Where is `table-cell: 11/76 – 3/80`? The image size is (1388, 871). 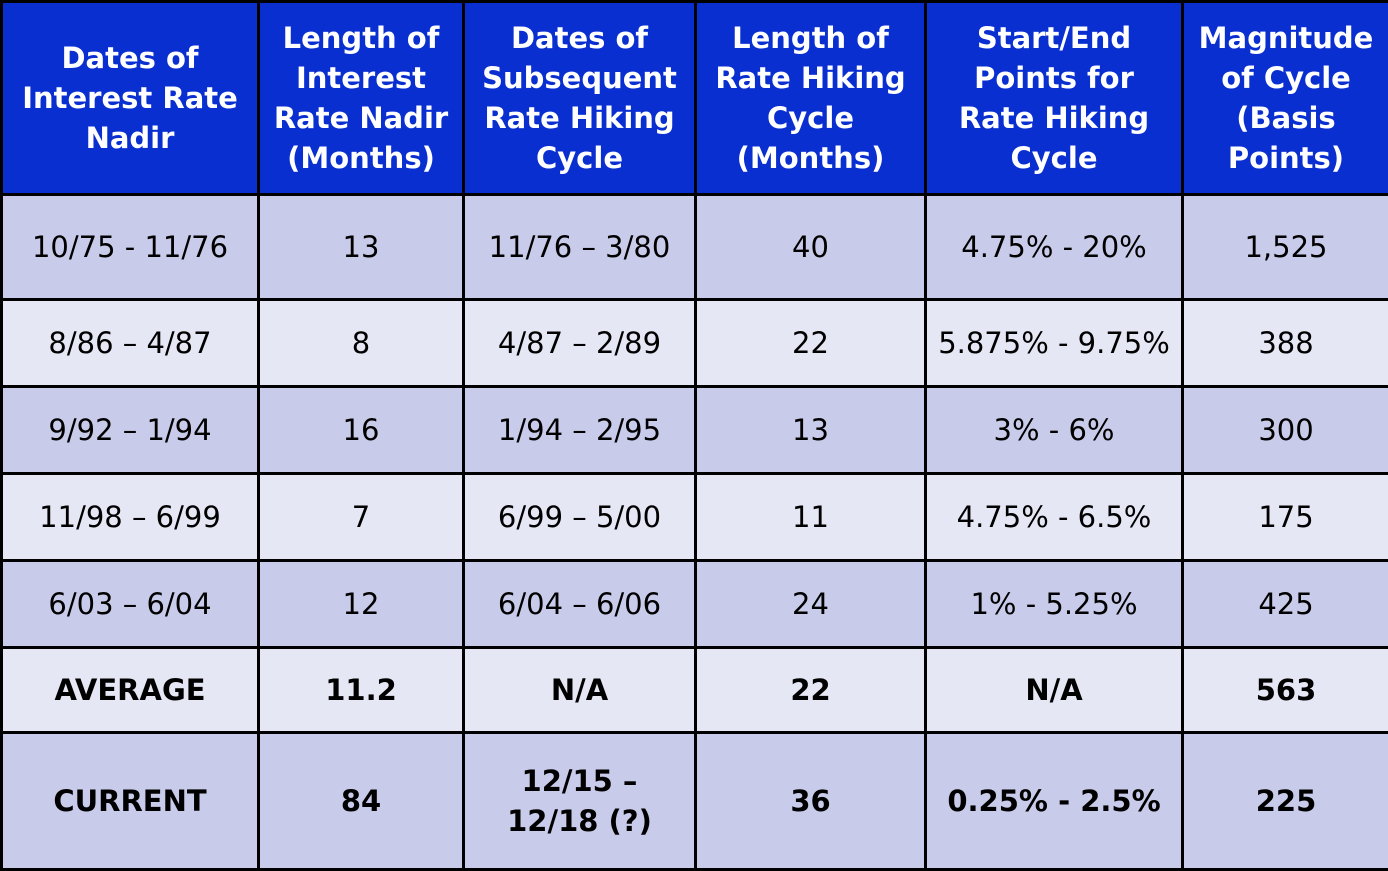
table-cell: 11/76 – 3/80 is located at coordinates (580, 247).